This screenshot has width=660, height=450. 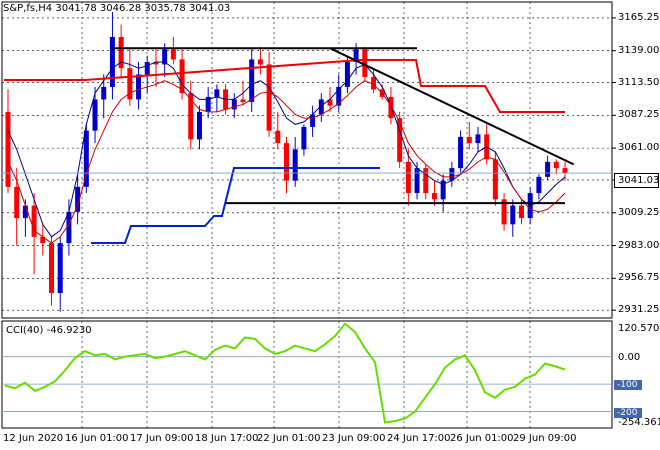 What do you see at coordinates (284, 86) in the screenshot?
I see `upper-step-line` at bounding box center [284, 86].